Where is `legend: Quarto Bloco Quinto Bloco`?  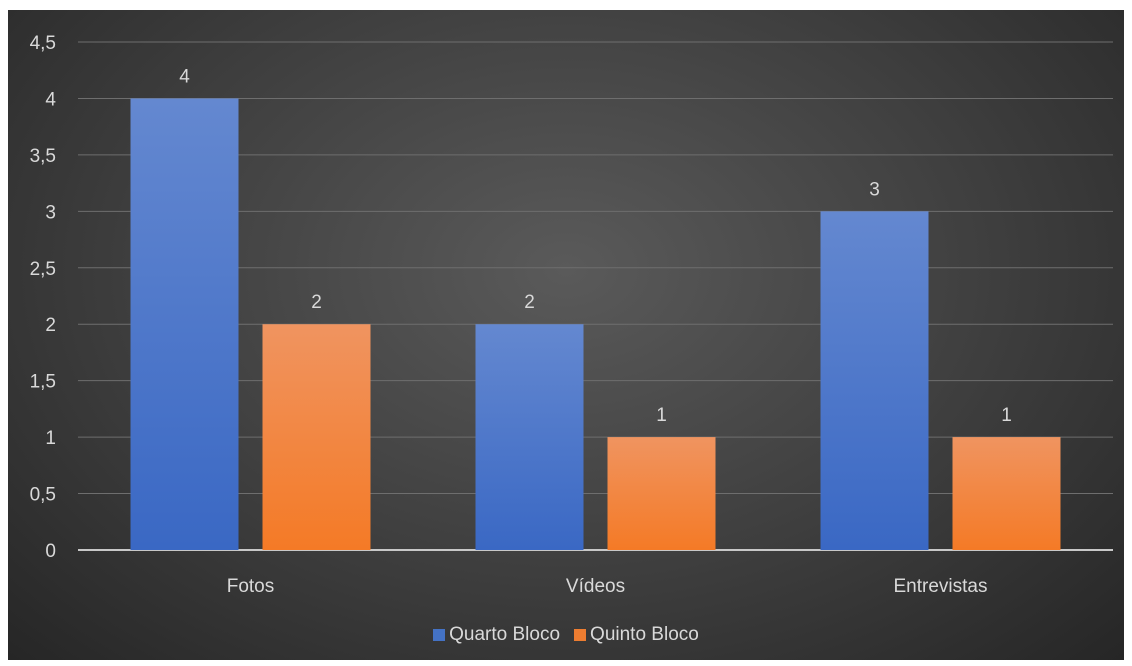 legend: Quarto Bloco Quinto Bloco is located at coordinates (566, 635).